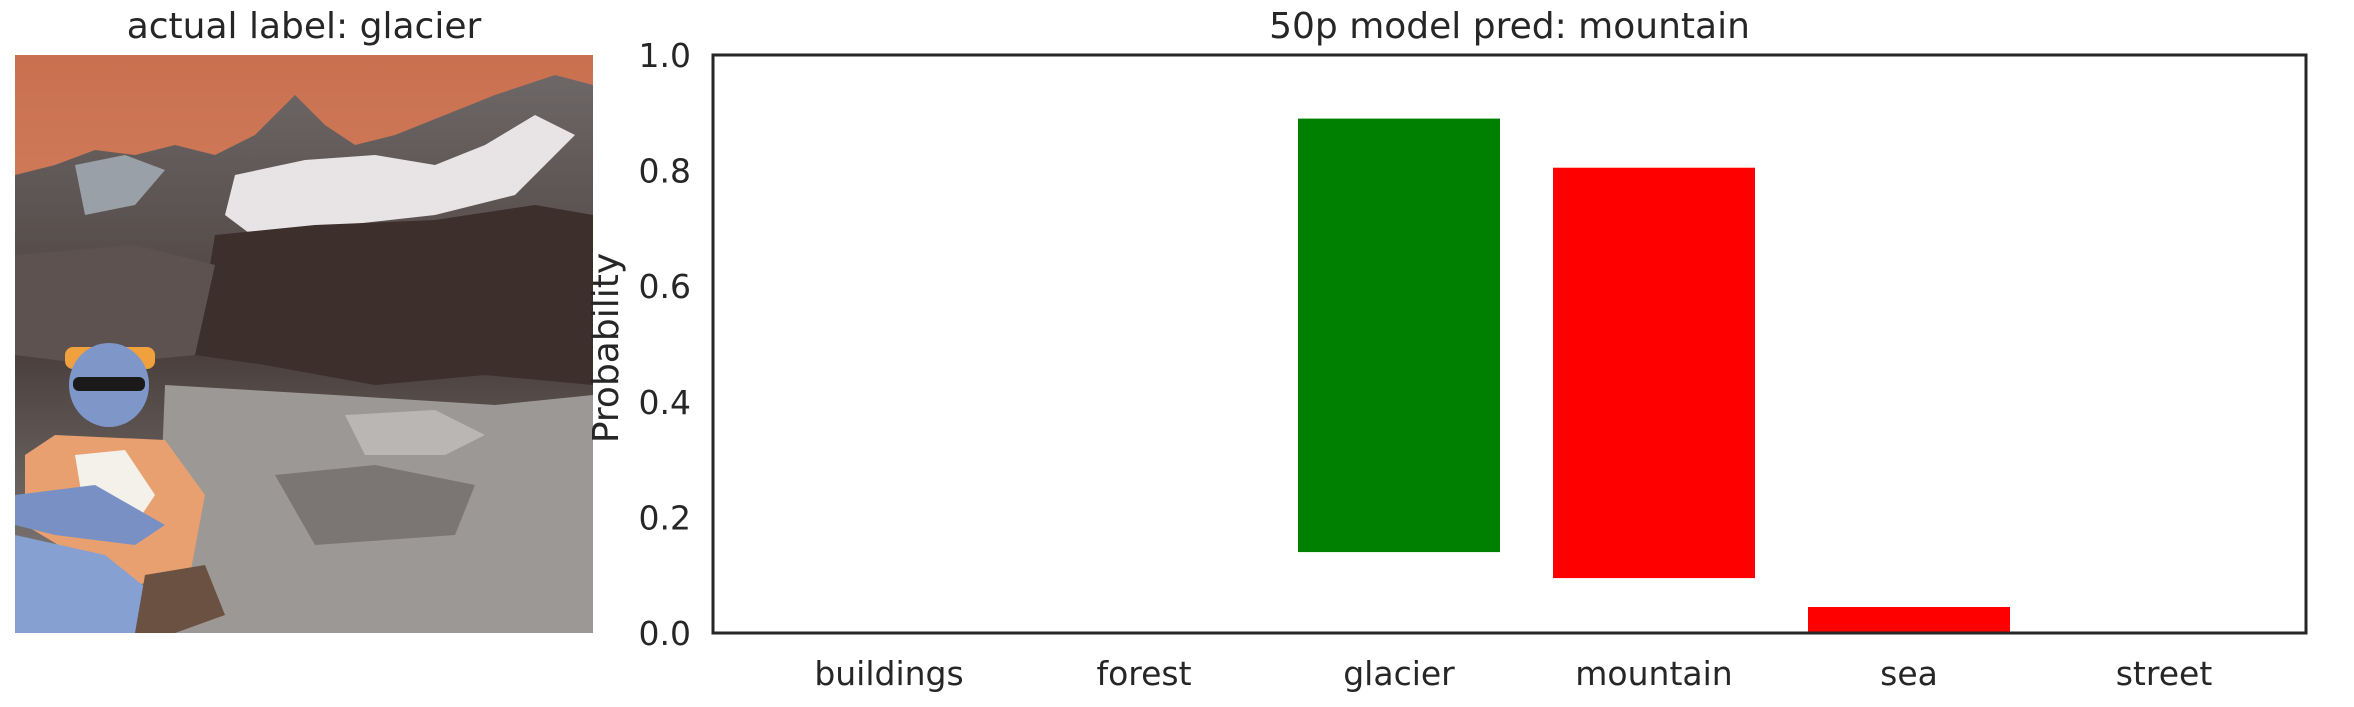  Describe the element at coordinates (120, 488) in the screenshot. I see `person-figure` at that location.